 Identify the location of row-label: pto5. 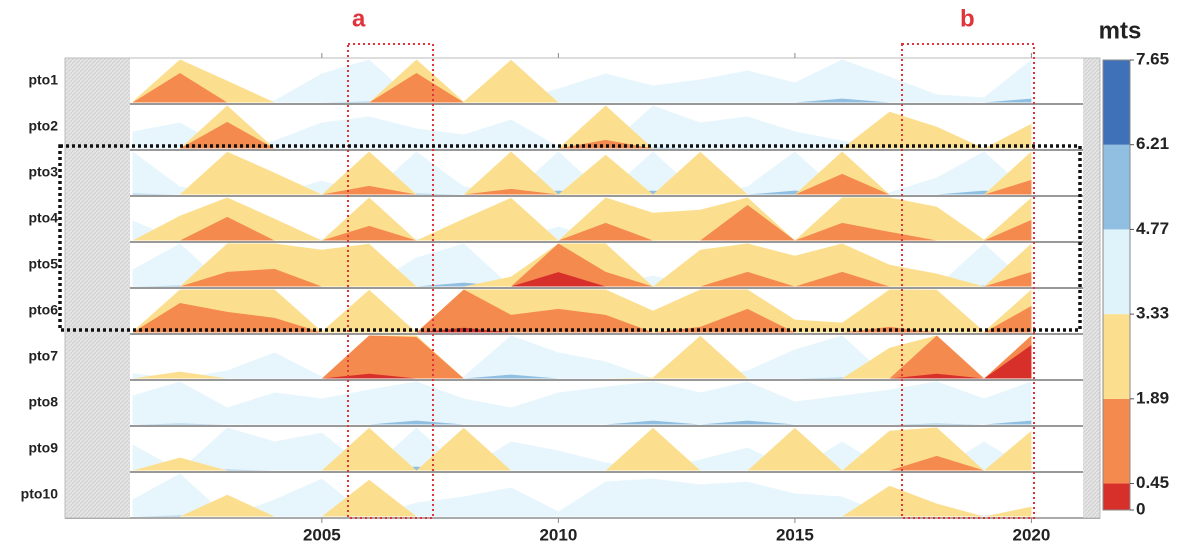
(43, 264).